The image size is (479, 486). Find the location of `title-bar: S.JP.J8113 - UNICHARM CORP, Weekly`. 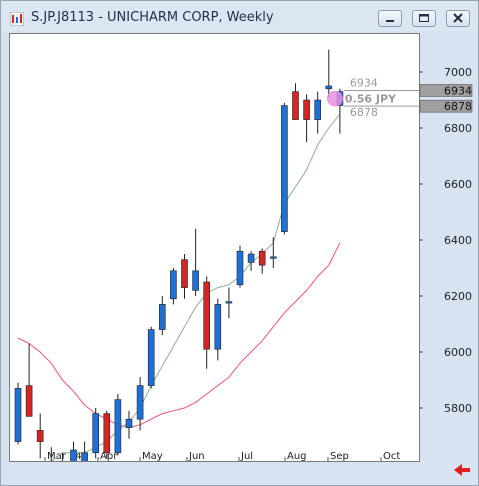

title-bar: S.JP.J8113 - UNICHARM CORP, Weekly is located at coordinates (239, 16).